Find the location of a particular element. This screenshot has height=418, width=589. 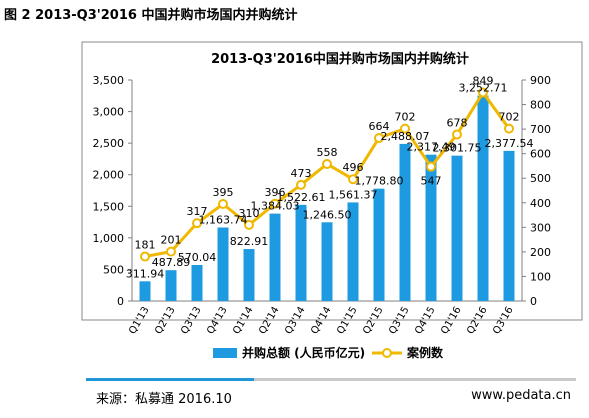

x-tick-label: Q2'16 is located at coordinates (477, 320).